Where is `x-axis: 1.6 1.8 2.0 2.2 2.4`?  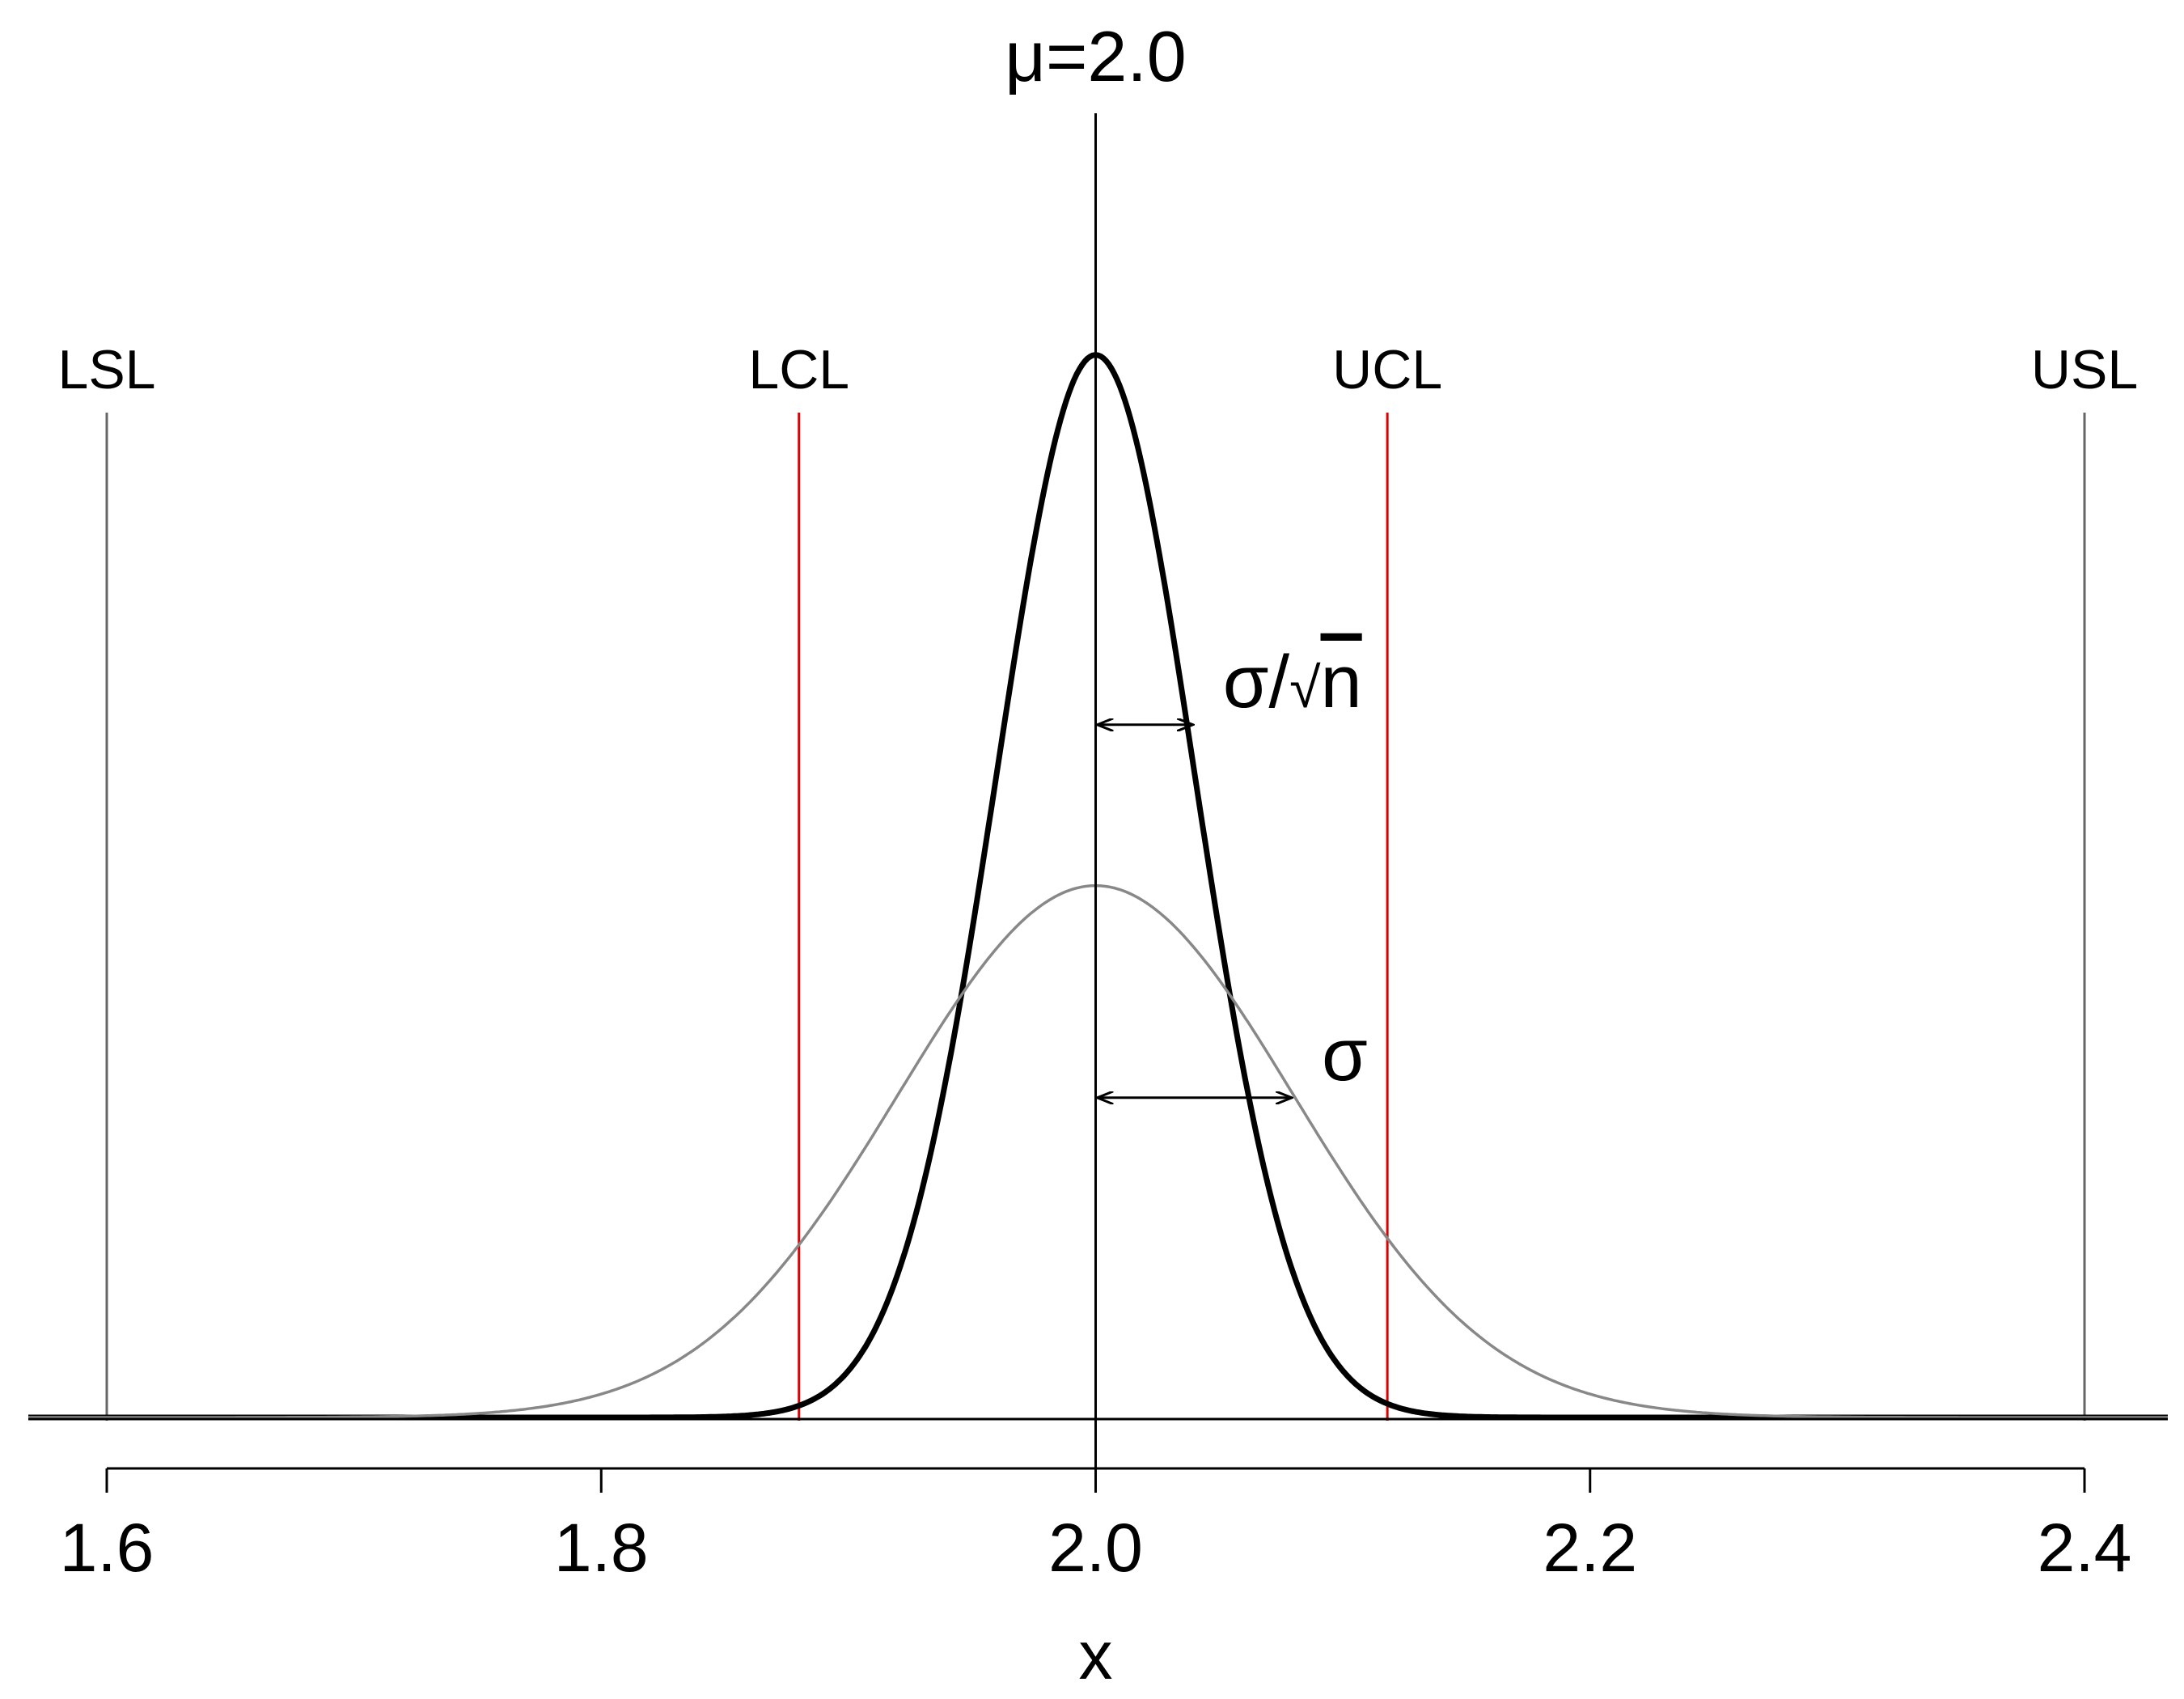 x-axis: 1.6 1.8 2.0 2.2 2.4 is located at coordinates (1096, 1526).